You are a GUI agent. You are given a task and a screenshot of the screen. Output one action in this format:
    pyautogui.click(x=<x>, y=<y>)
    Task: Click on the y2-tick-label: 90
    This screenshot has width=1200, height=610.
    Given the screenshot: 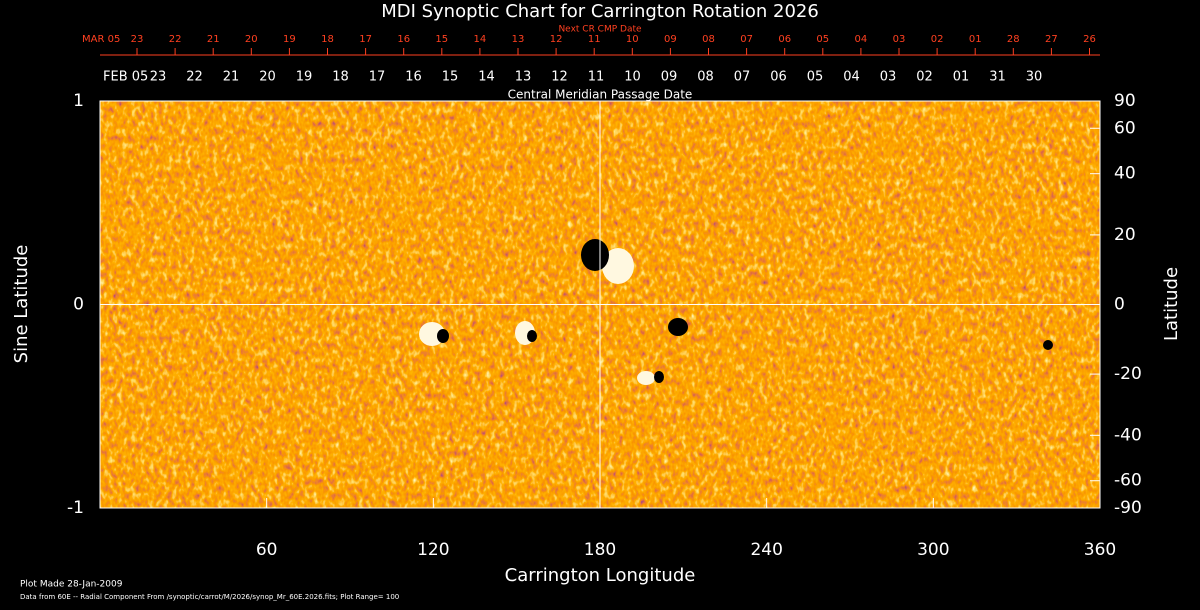 What is the action you would take?
    pyautogui.click(x=1125, y=101)
    